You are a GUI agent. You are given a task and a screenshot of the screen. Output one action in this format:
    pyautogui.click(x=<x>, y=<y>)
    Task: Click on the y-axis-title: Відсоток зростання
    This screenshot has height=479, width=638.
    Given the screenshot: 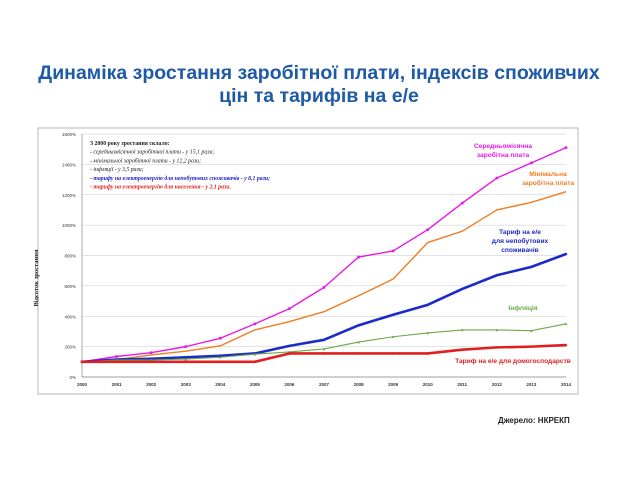 What is the action you would take?
    pyautogui.click(x=36, y=278)
    